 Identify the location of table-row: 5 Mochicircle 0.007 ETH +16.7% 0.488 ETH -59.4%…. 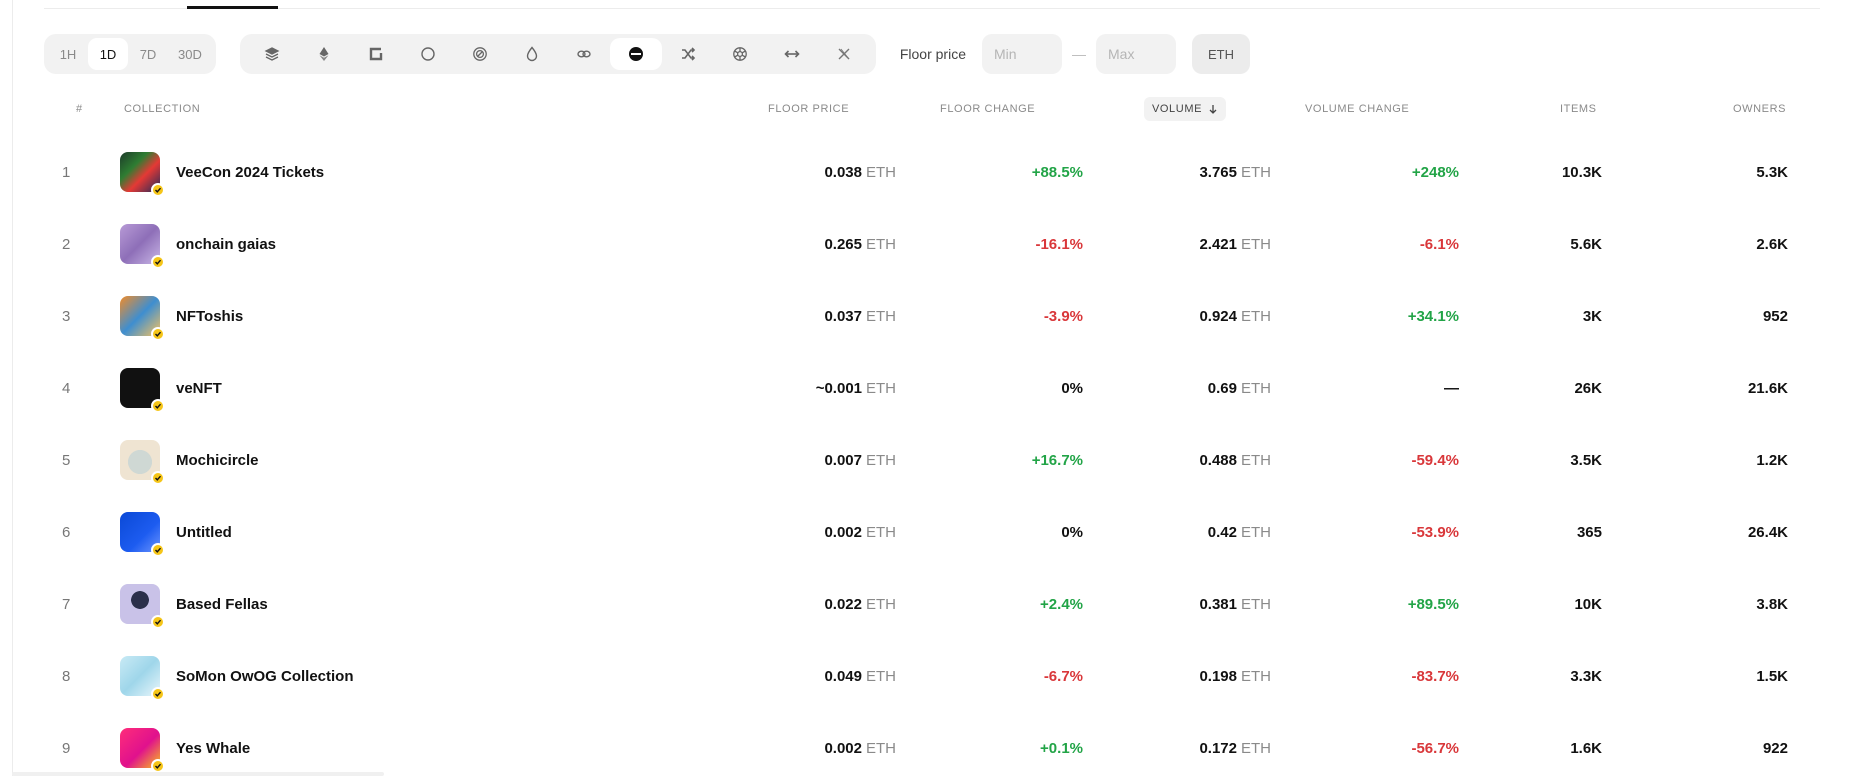
(932, 460).